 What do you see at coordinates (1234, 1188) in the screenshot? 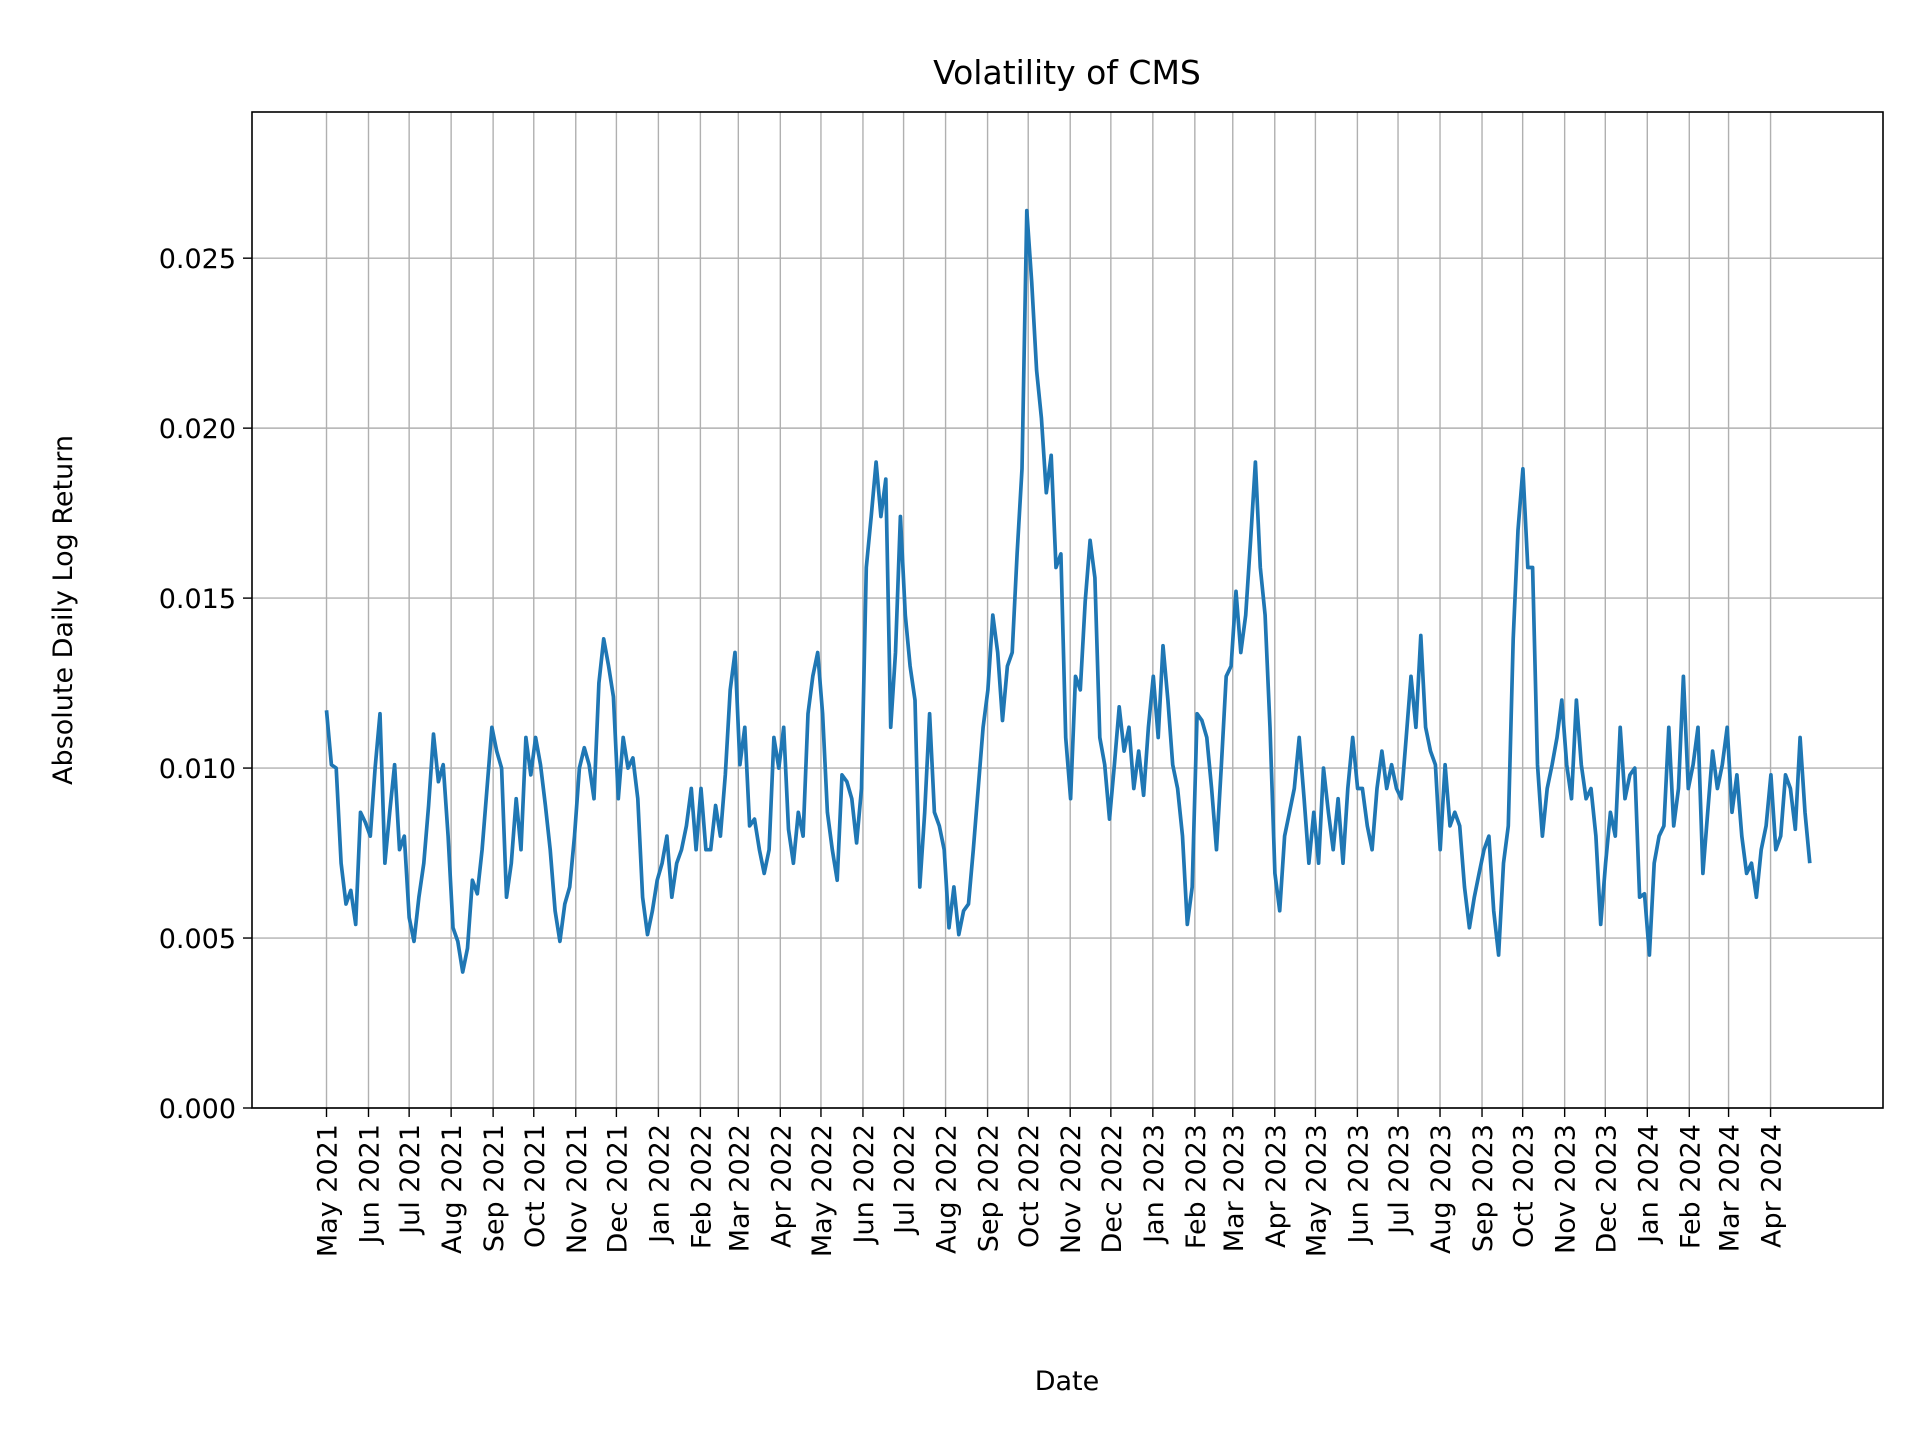
I see `x-tick-label: Mar 2023` at bounding box center [1234, 1188].